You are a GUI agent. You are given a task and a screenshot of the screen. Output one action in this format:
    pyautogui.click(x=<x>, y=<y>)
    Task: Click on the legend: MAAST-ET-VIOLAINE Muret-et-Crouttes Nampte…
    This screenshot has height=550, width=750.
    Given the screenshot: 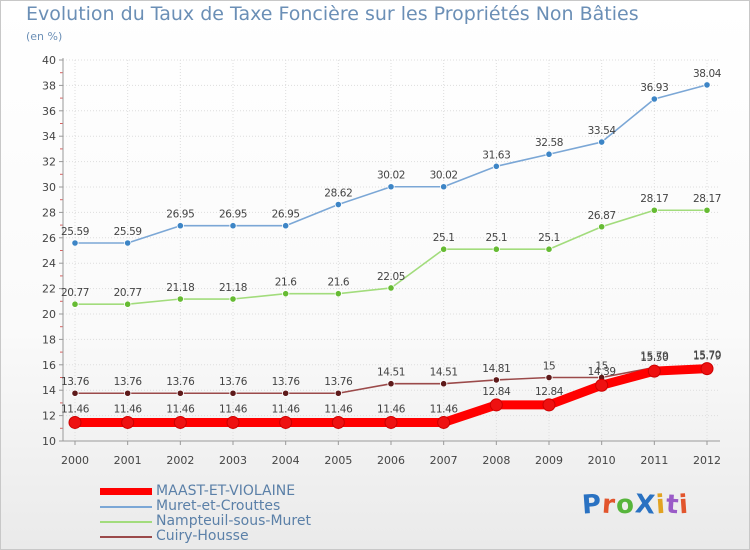 What is the action you would take?
    pyautogui.click(x=205, y=514)
    